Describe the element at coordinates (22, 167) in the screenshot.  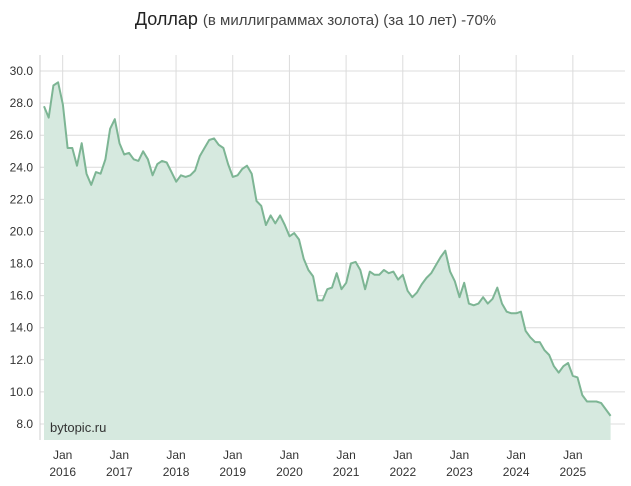
I see `y-tick-label: 24.0` at that location.